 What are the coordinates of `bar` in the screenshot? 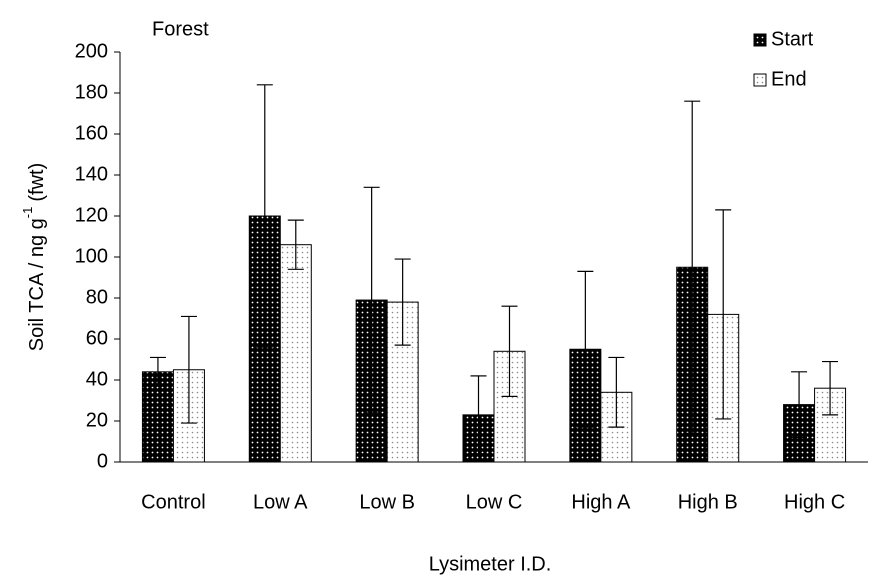 It's located at (295, 353).